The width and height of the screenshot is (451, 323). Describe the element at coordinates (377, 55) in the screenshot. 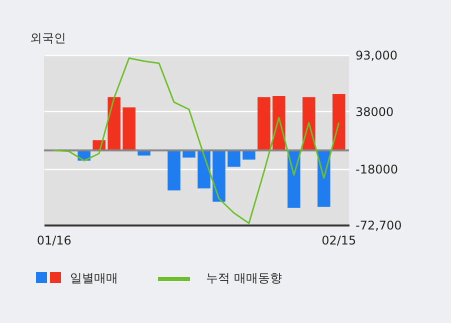

I see `y-tick-label: 93,000` at that location.